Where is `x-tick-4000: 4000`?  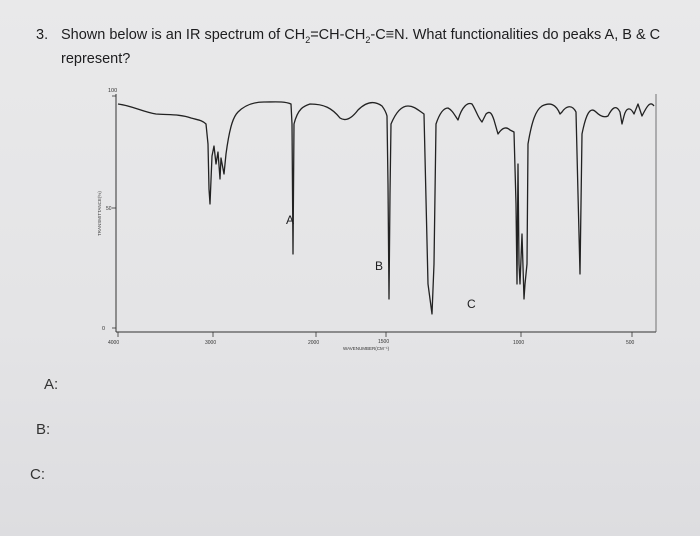
x-tick-4000: 4000 is located at coordinates (113, 343).